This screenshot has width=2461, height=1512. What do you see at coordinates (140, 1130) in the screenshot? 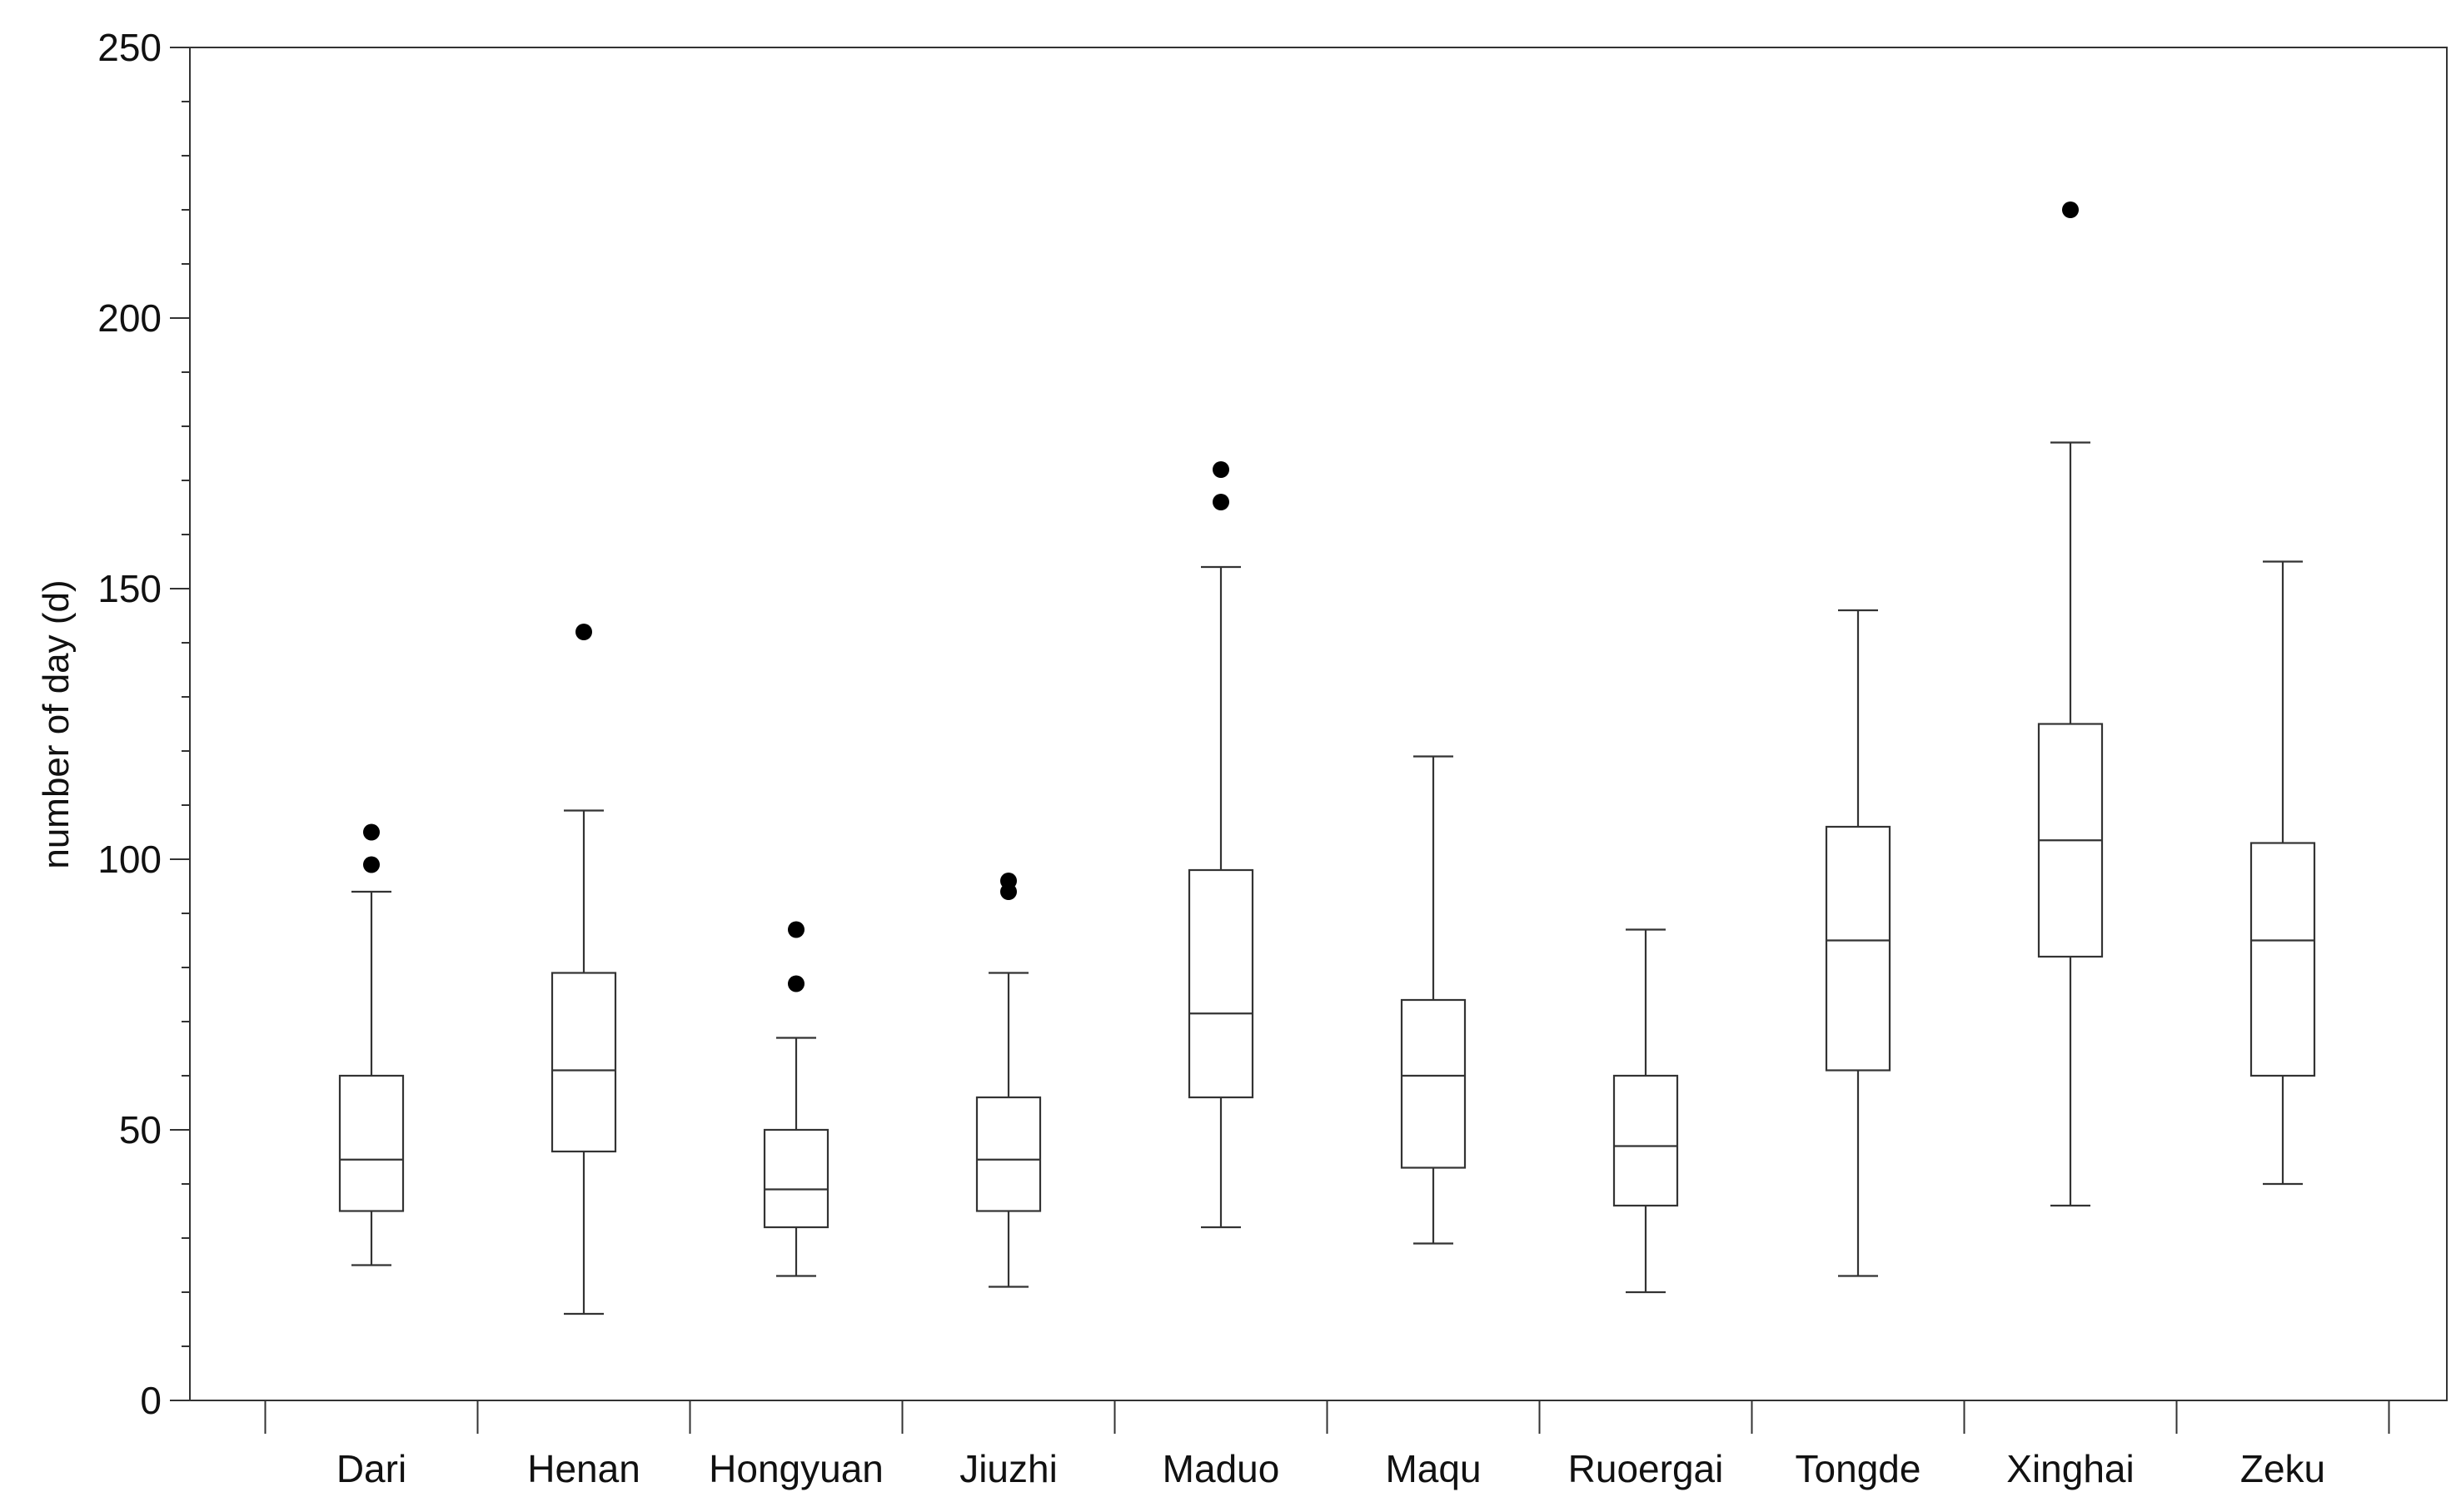
I see `y-tick-label: 50` at bounding box center [140, 1130].